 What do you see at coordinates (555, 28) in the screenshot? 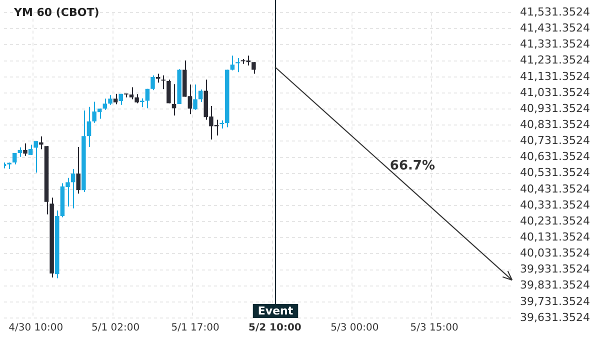
I see `y-tick-label: 41,431.3524` at bounding box center [555, 28].